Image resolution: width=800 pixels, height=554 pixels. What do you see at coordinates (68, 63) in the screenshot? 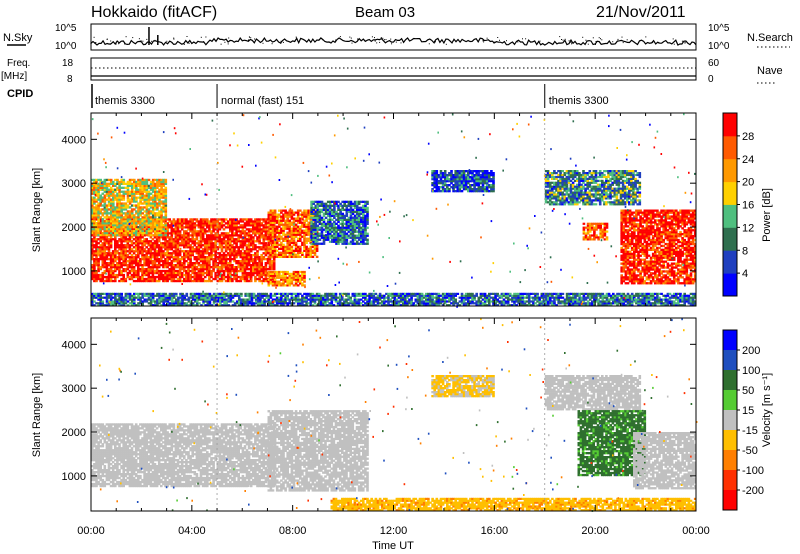
I see `freq-tick-top: 18` at bounding box center [68, 63].